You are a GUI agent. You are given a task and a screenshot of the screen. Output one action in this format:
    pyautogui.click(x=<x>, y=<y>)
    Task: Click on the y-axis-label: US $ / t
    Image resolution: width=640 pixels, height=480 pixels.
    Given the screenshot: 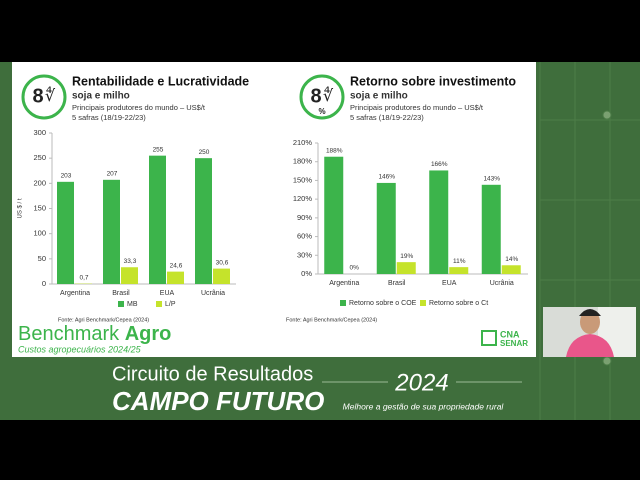 What is the action you would take?
    pyautogui.click(x=21, y=208)
    